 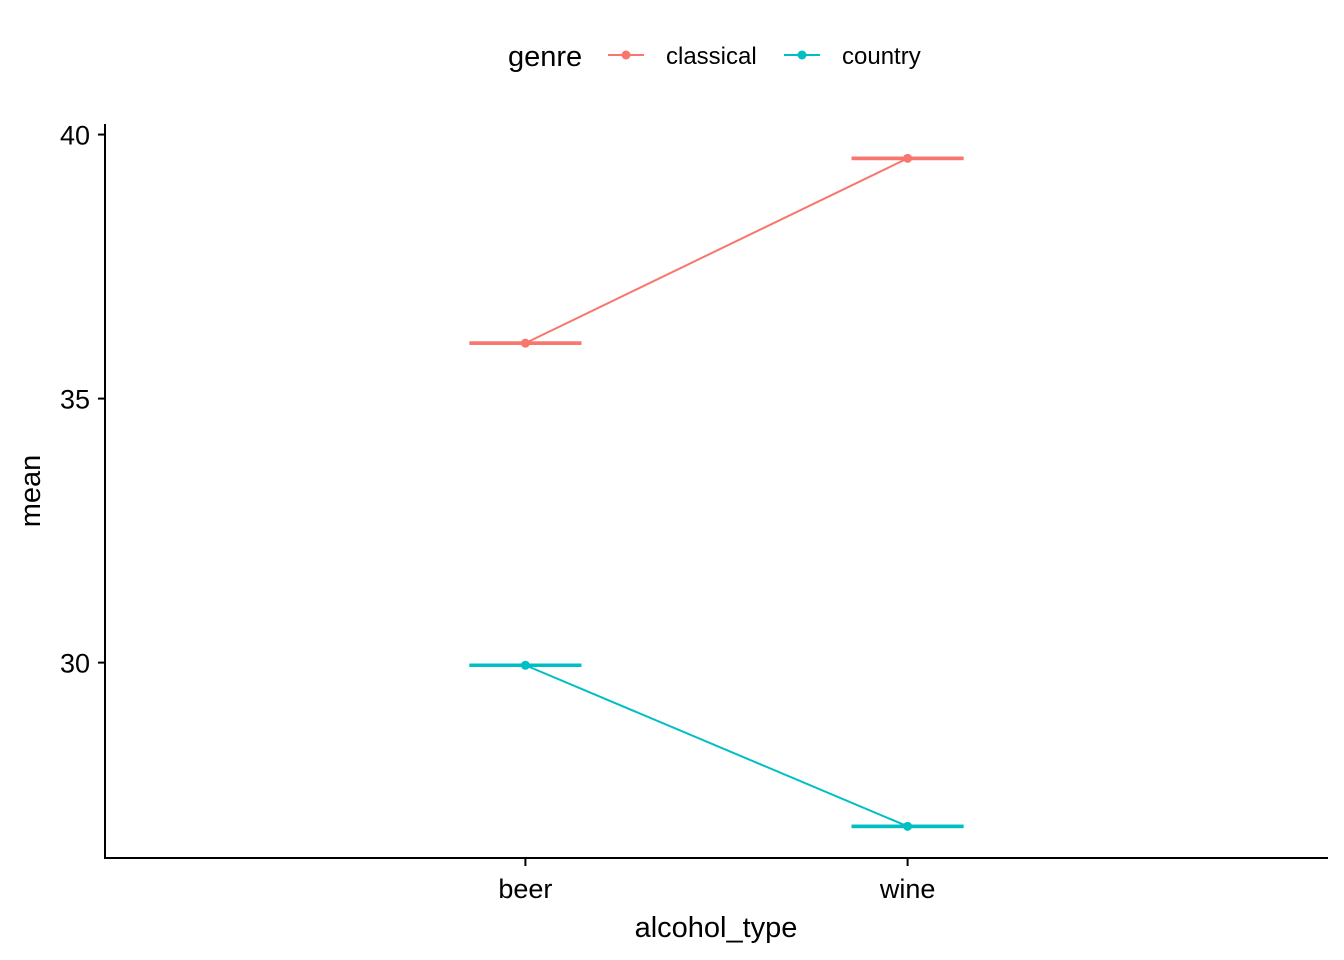 I want to click on y-axis-title: mean, so click(x=31, y=491).